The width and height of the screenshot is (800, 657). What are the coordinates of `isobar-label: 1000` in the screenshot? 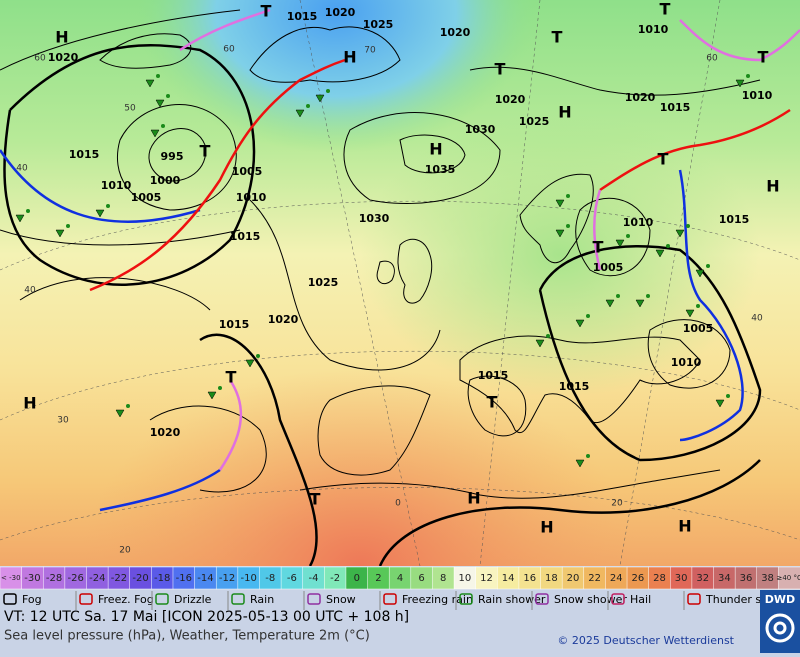 It's located at (165, 180).